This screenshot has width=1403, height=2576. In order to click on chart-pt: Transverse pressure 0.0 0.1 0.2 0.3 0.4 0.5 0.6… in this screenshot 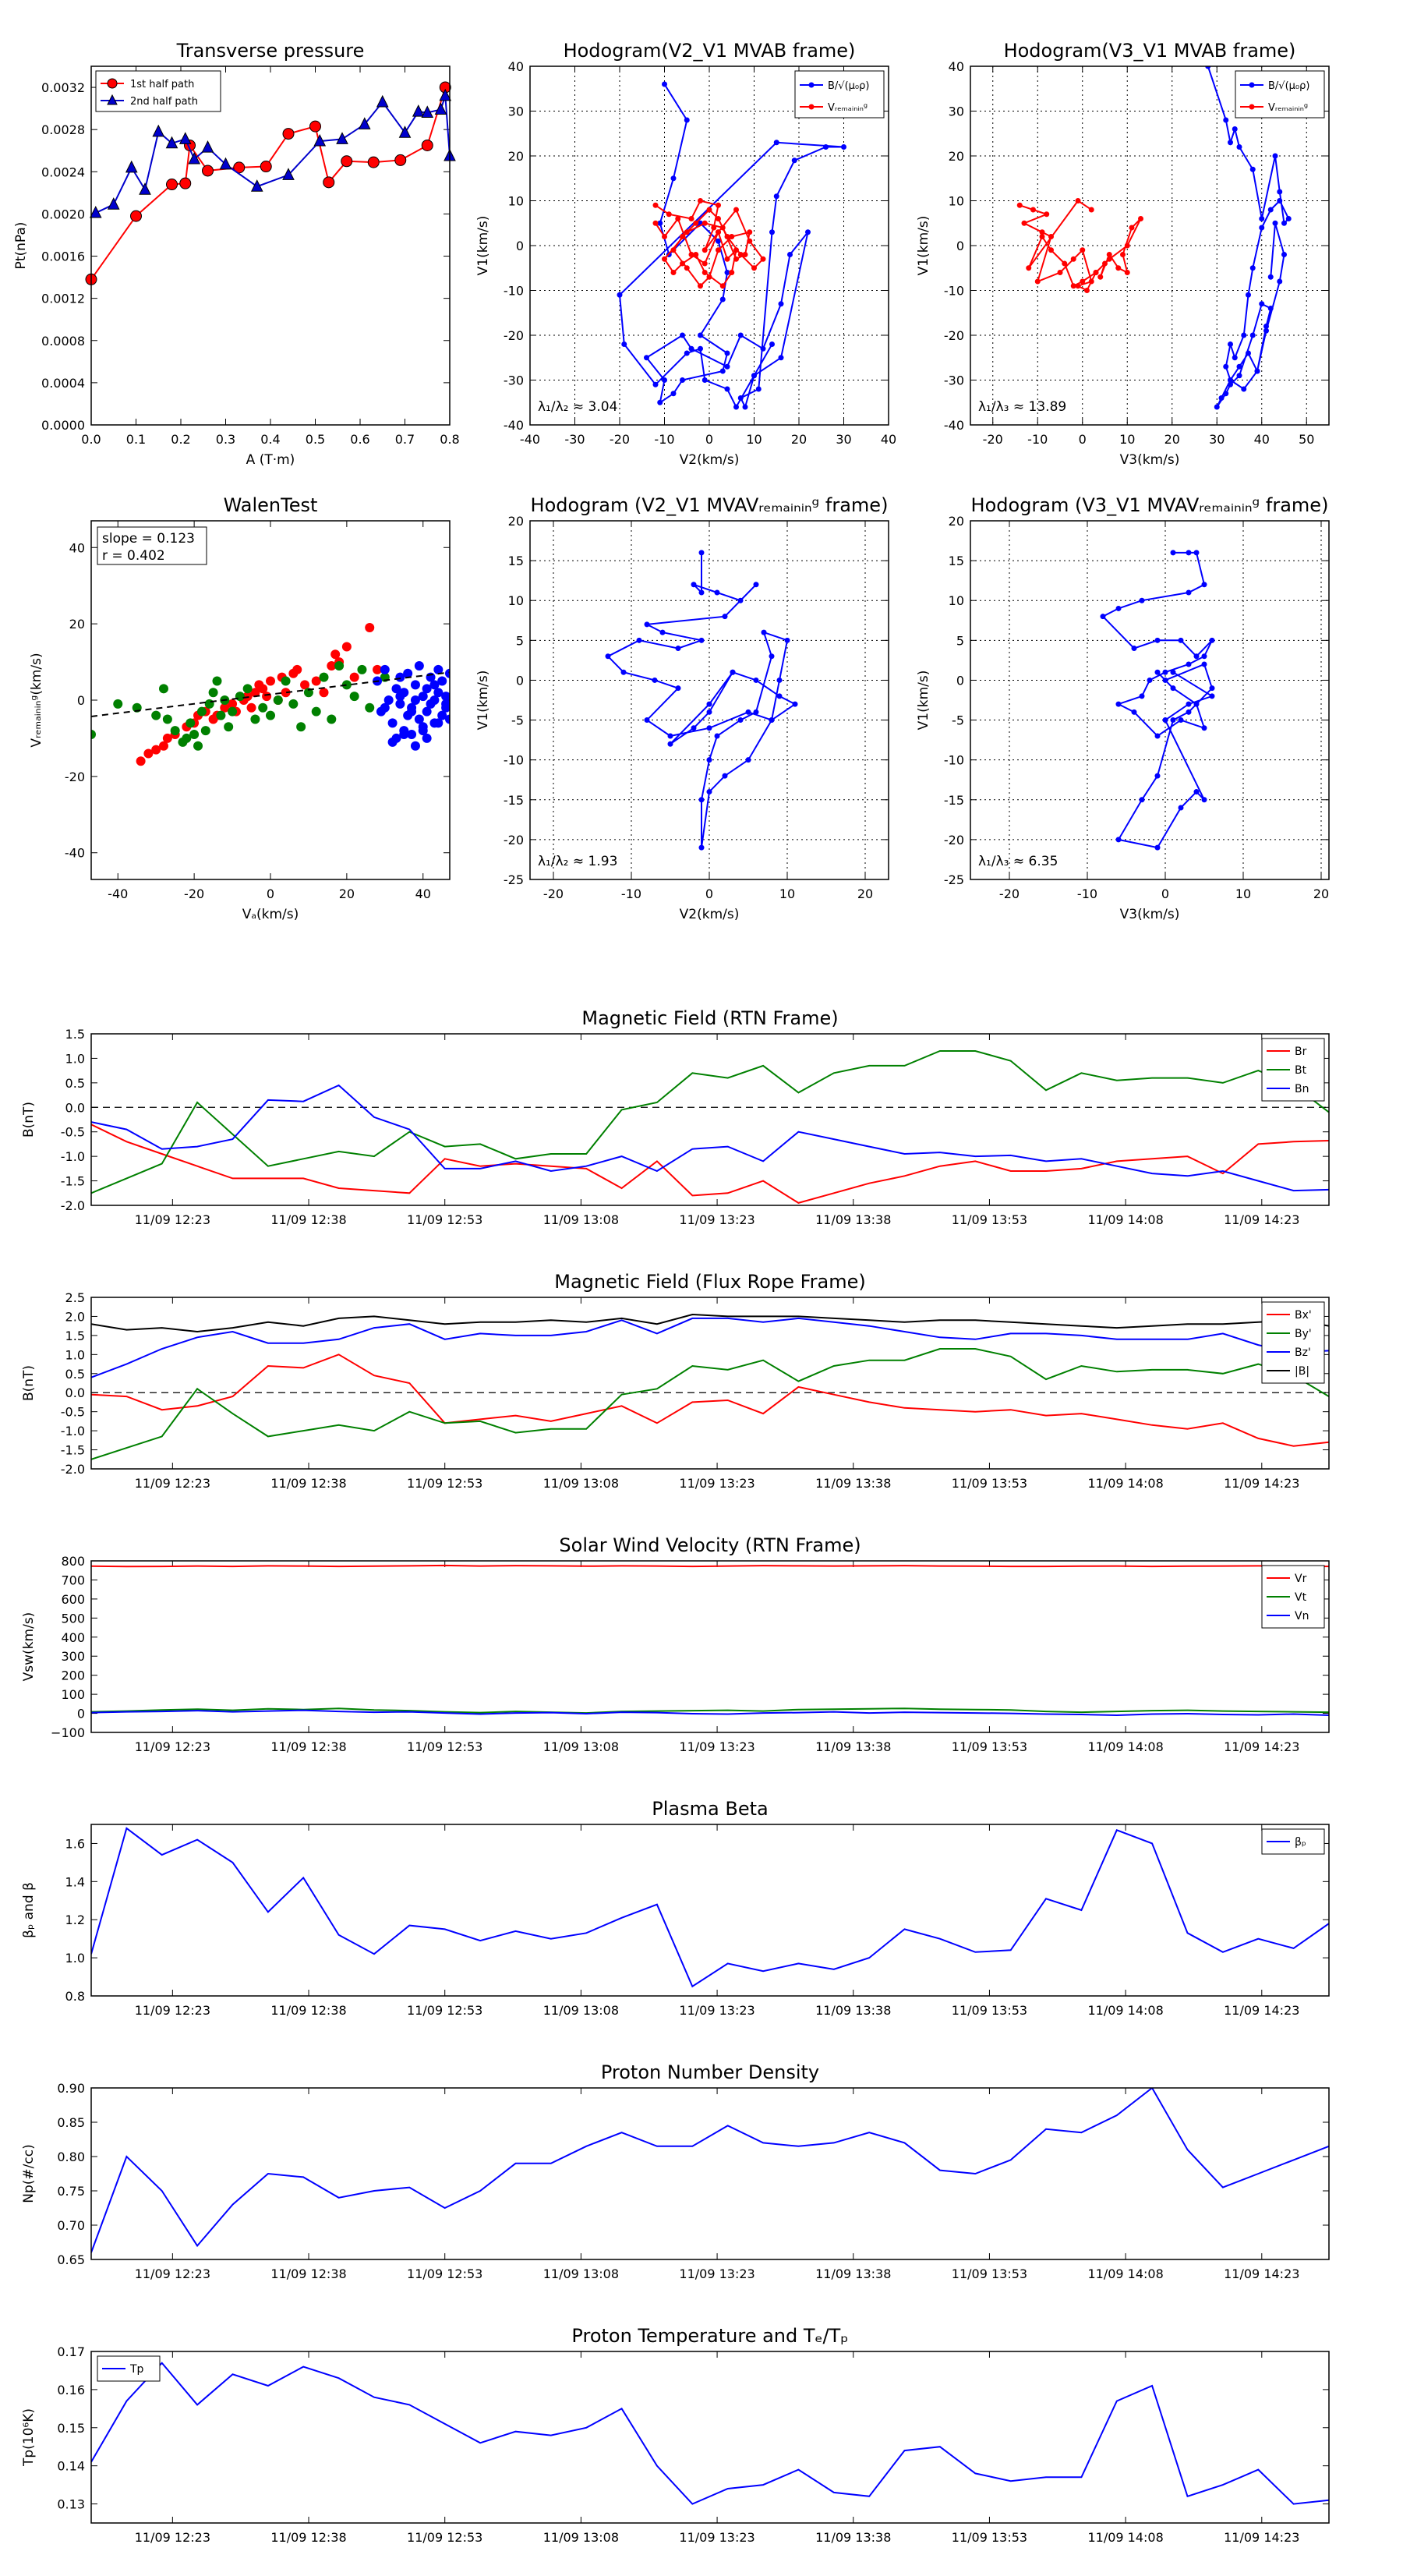, I will do `click(236, 254)`.